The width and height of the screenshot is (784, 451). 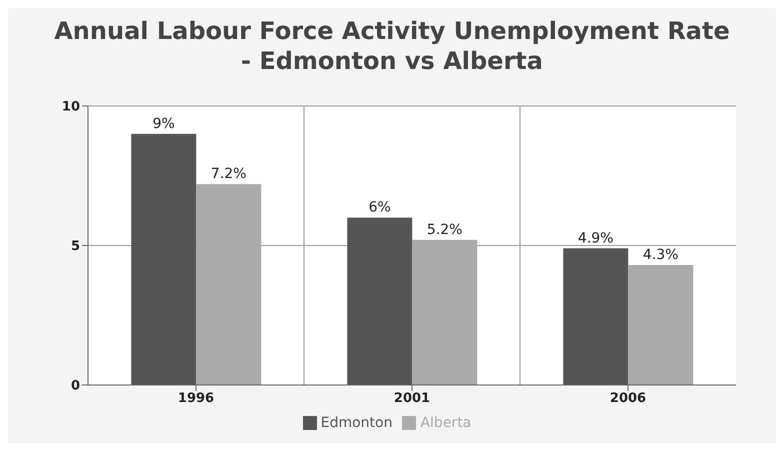 What do you see at coordinates (75, 386) in the screenshot?
I see `y-tick-label: 0` at bounding box center [75, 386].